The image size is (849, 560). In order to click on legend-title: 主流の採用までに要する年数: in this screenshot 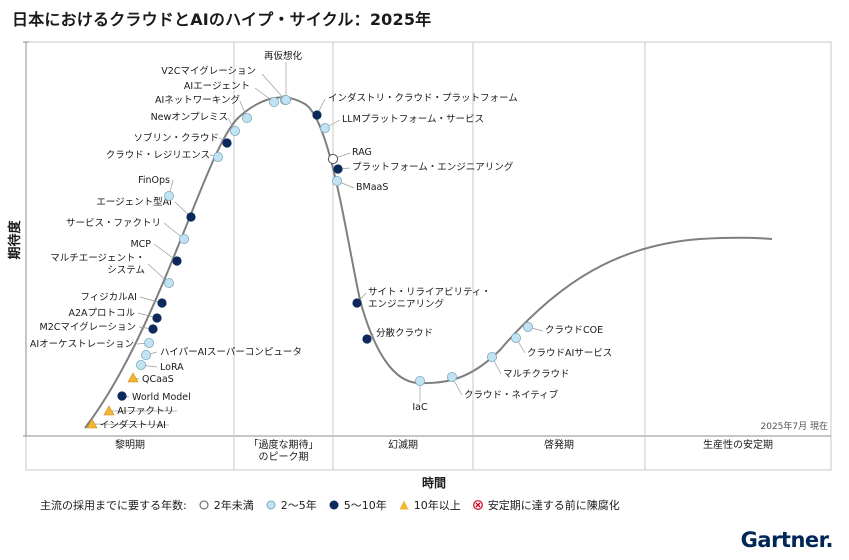, I will do `click(113, 505)`.